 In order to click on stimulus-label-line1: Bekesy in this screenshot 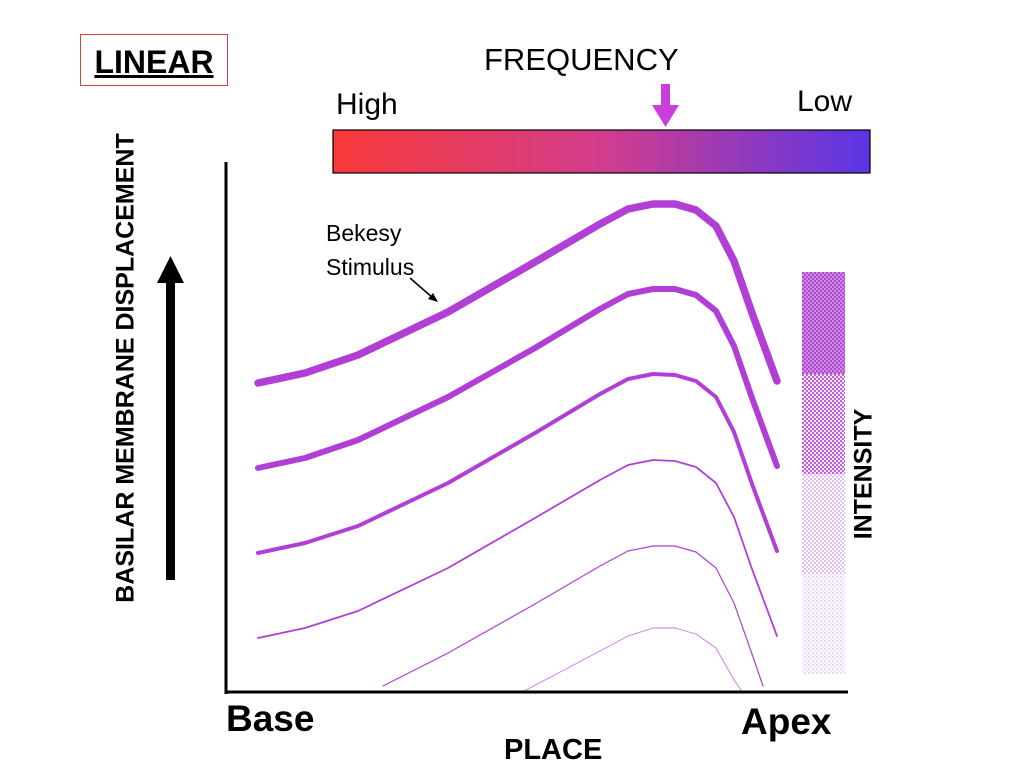, I will do `click(364, 233)`.